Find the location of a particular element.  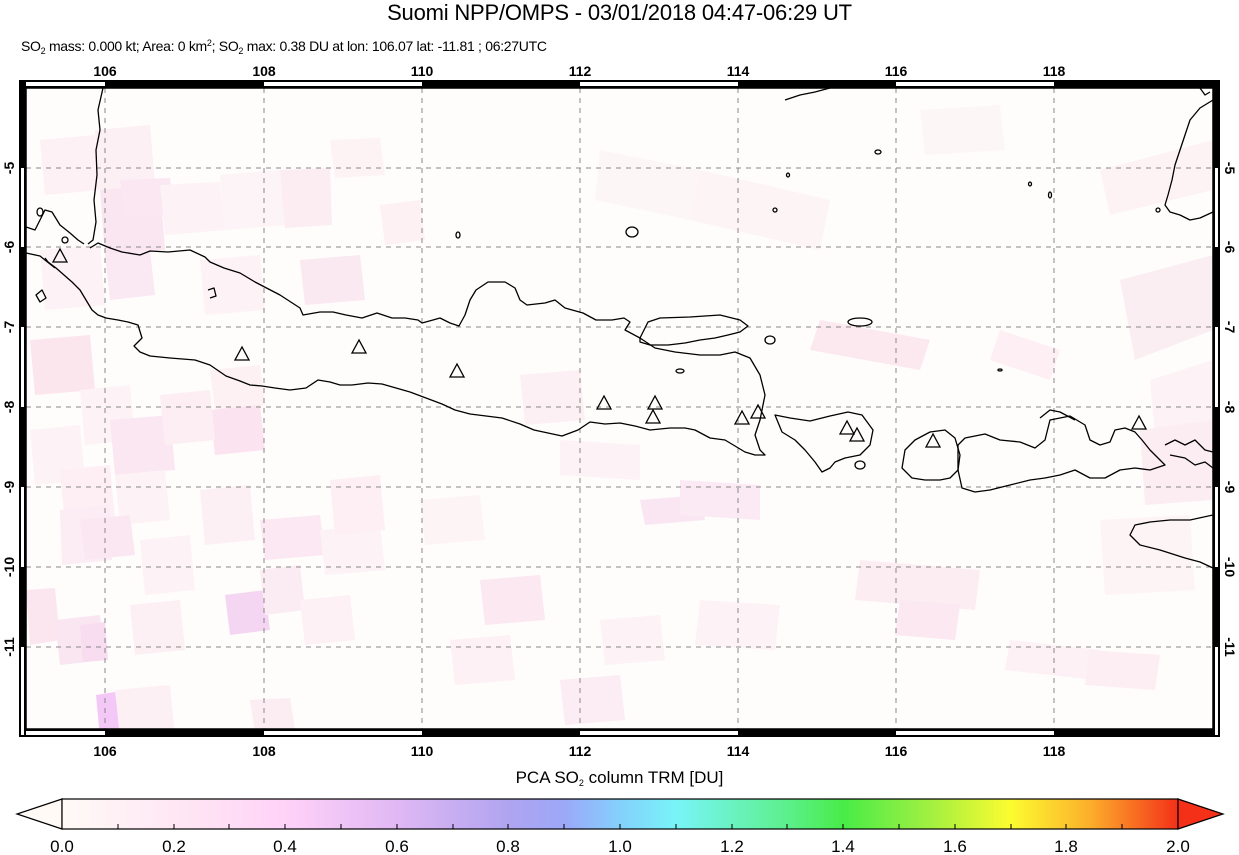

x-axis-top: 106 108 110 112 114 116 118 is located at coordinates (579, 71).